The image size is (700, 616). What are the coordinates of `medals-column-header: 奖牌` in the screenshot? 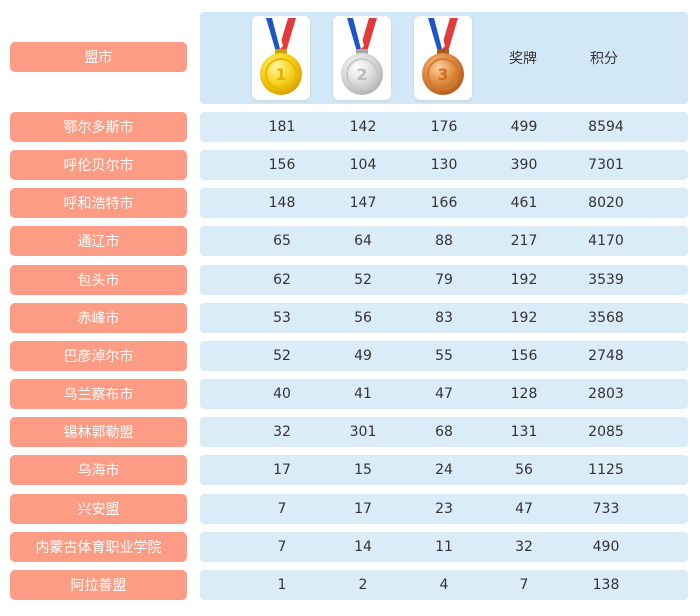 It's located at (523, 59).